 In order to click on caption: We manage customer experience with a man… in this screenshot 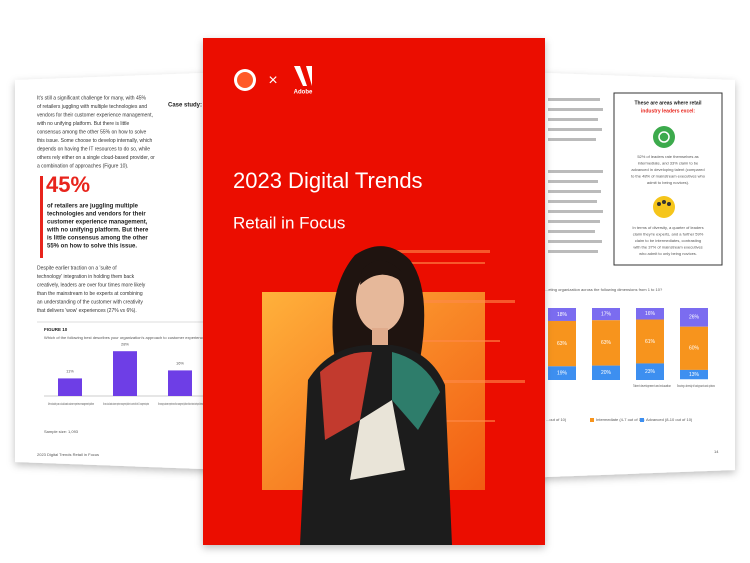, I will do `click(181, 403)`.